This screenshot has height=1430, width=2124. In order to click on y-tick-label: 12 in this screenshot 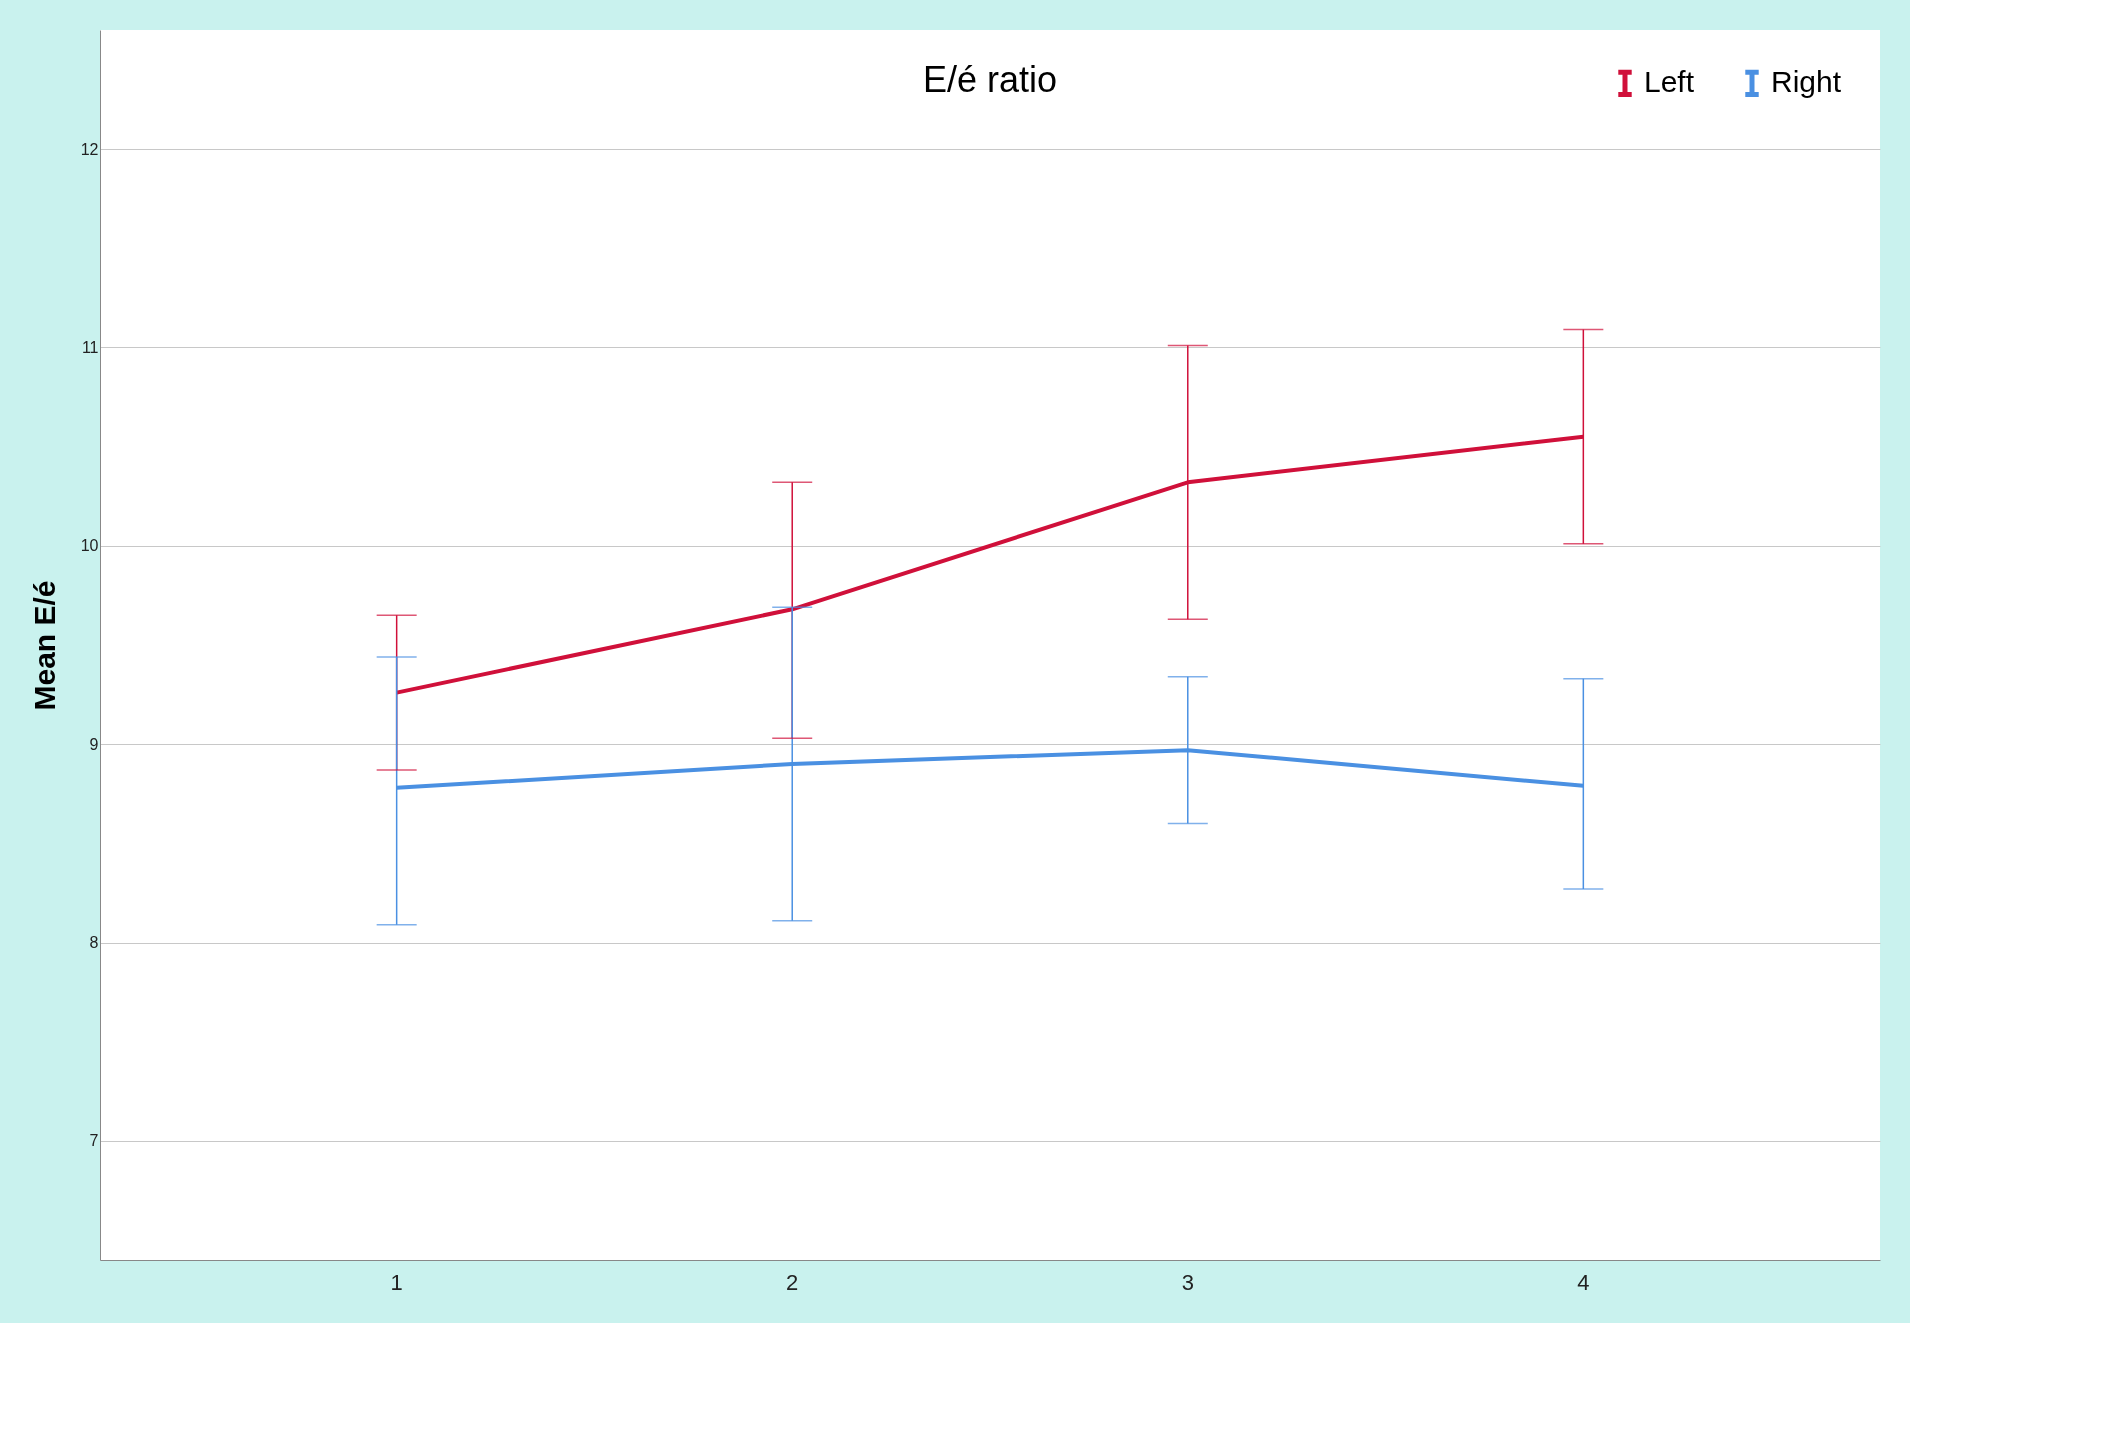, I will do `click(89, 149)`.